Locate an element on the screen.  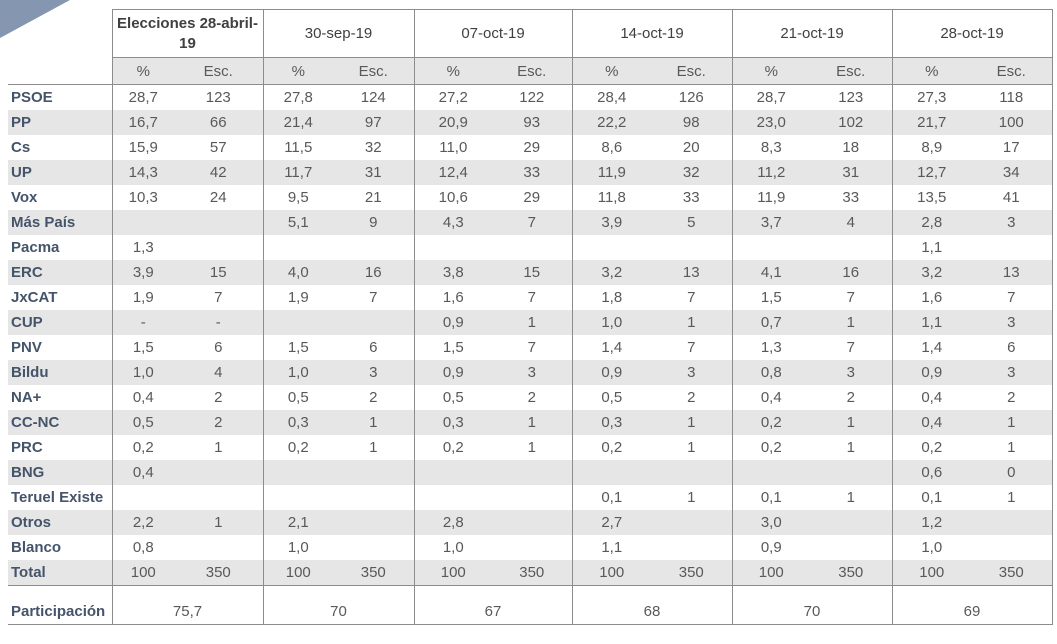
cell-pct: 0,5 is located at coordinates (297, 397).